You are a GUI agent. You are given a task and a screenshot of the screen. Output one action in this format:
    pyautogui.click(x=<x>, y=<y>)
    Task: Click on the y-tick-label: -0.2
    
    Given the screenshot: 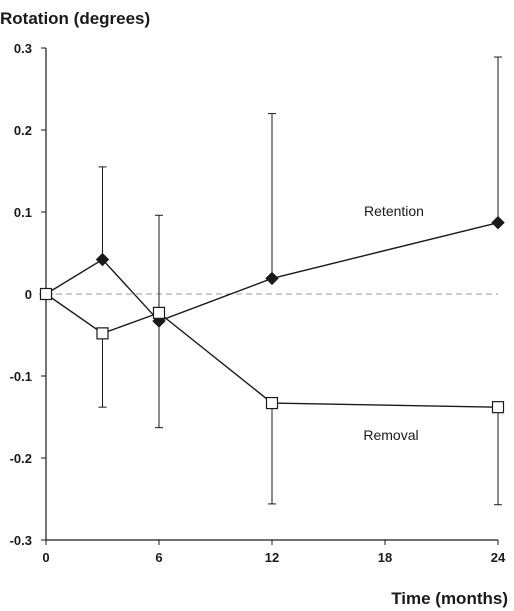 What is the action you would take?
    pyautogui.click(x=21, y=458)
    